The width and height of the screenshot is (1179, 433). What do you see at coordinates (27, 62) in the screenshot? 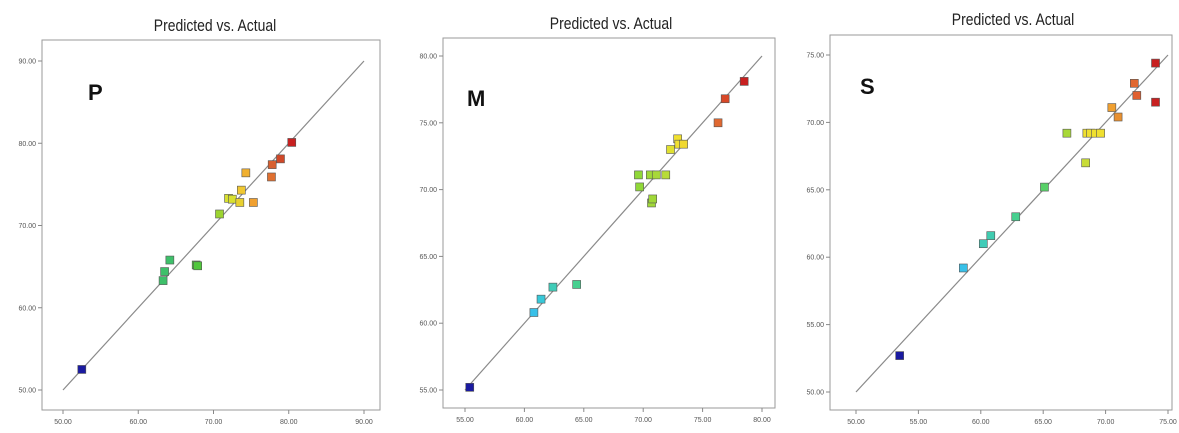
I see `y-tick-label: 90.00` at bounding box center [27, 62].